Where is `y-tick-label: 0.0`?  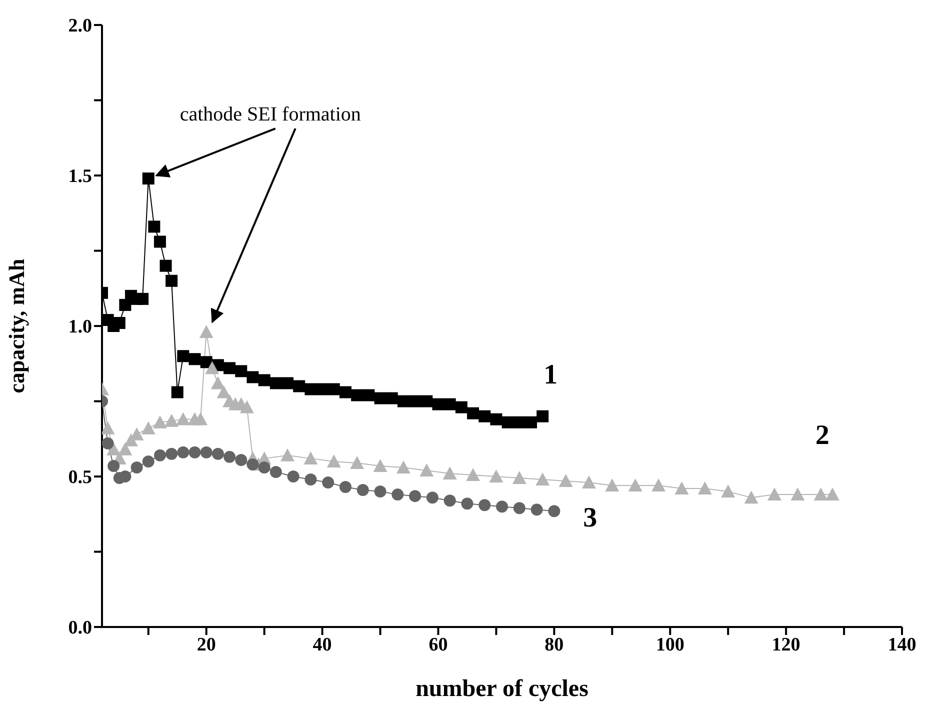
y-tick-label: 0.0 is located at coordinates (80, 628).